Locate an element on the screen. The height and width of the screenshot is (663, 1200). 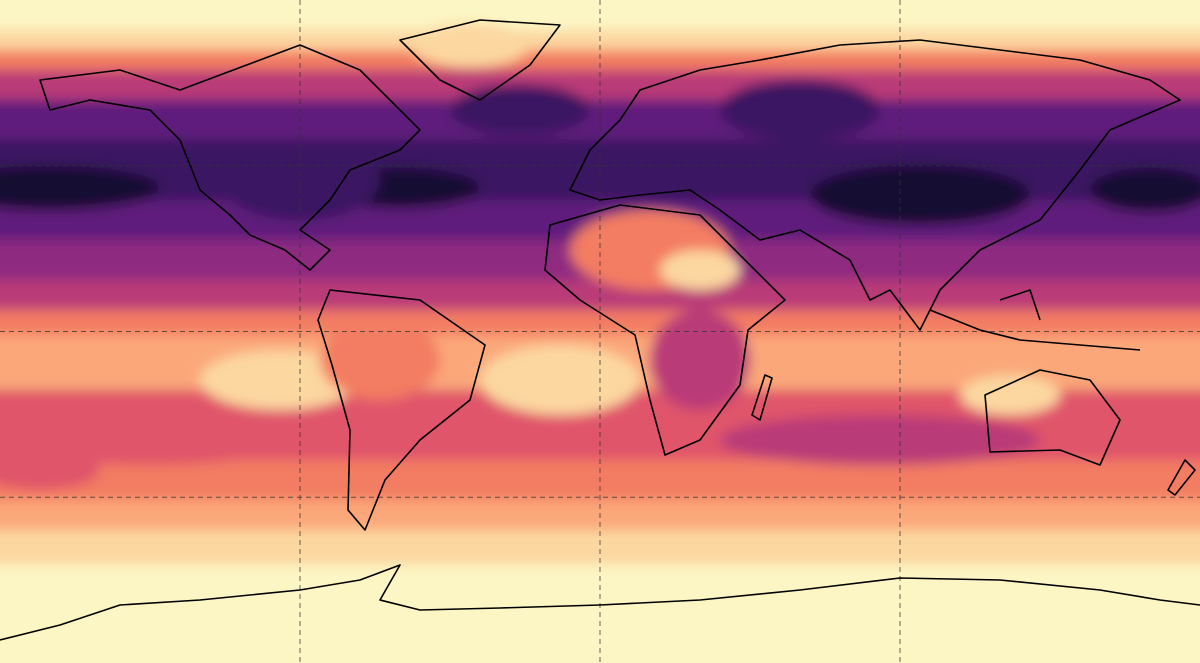
coast-australia is located at coordinates (1052, 417).